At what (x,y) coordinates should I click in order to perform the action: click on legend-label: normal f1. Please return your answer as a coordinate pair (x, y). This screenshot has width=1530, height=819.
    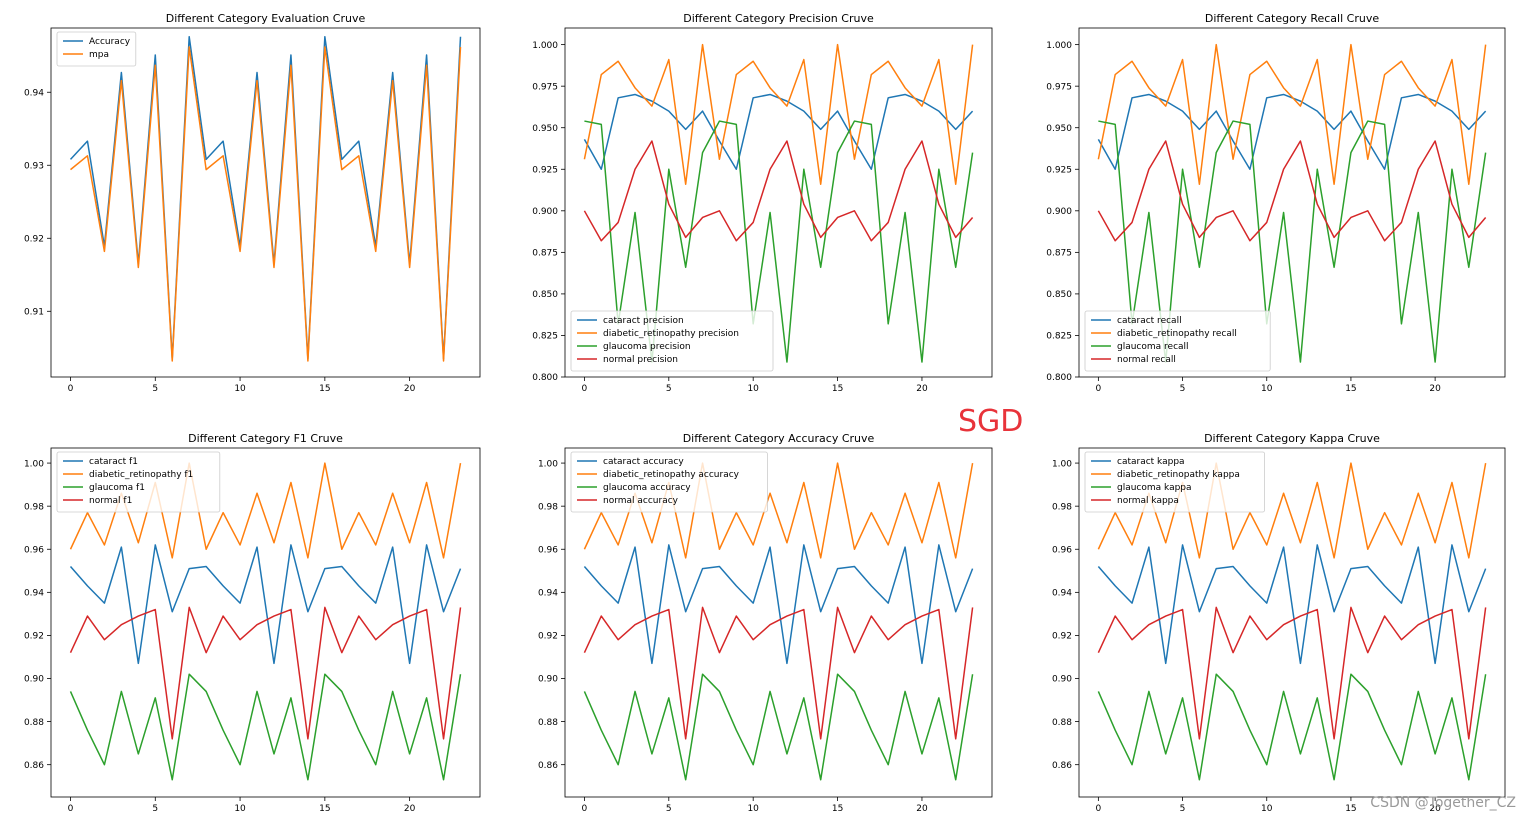
    Looking at the image, I should click on (110, 501).